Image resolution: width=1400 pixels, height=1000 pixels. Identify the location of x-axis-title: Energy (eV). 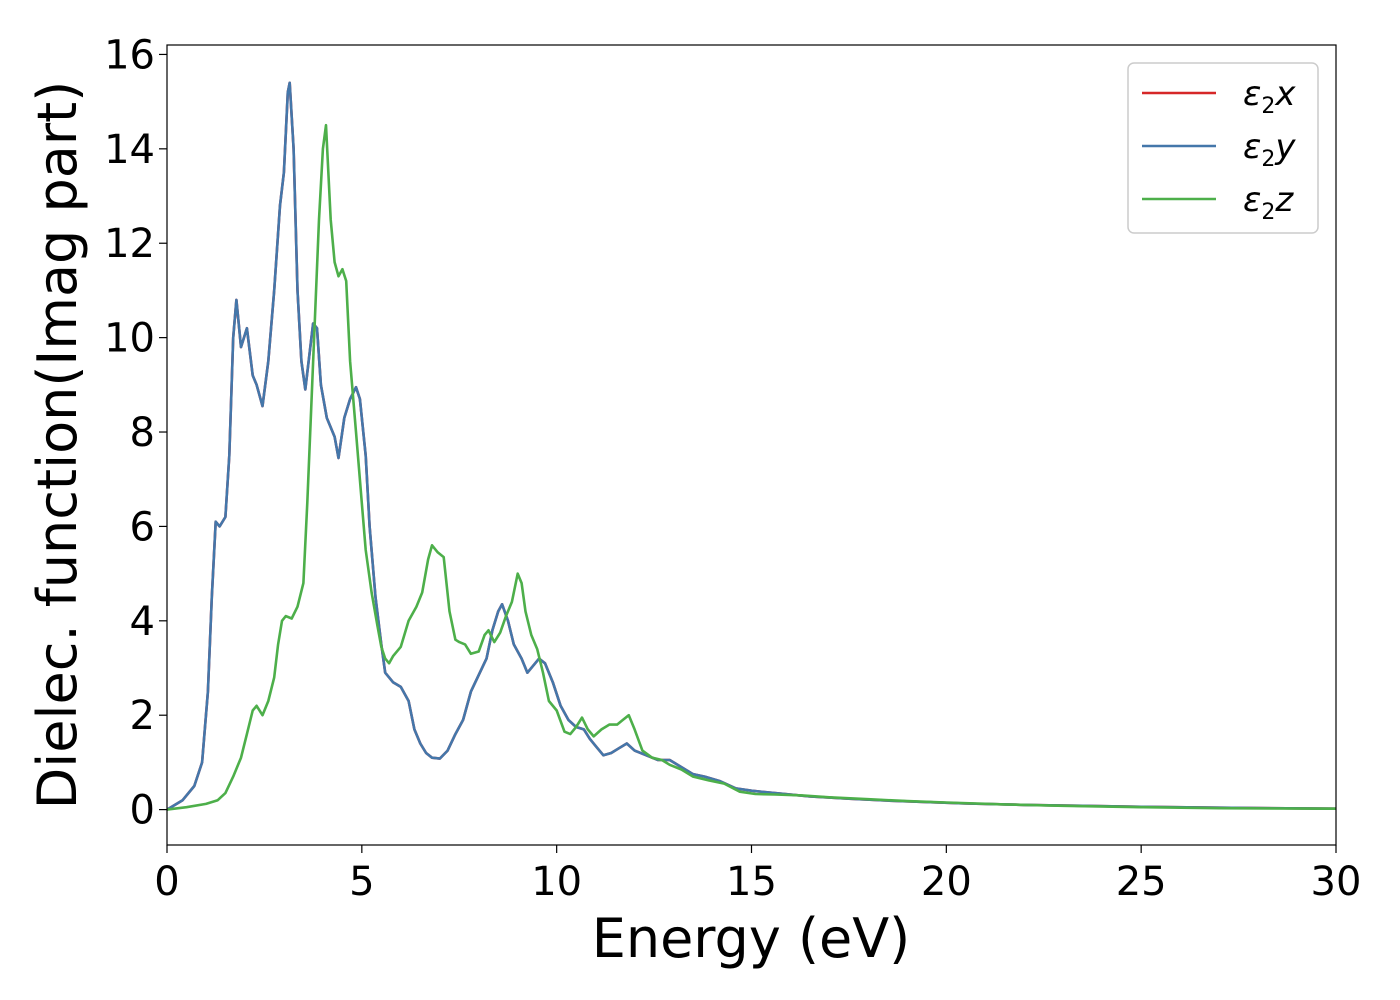
(751, 938).